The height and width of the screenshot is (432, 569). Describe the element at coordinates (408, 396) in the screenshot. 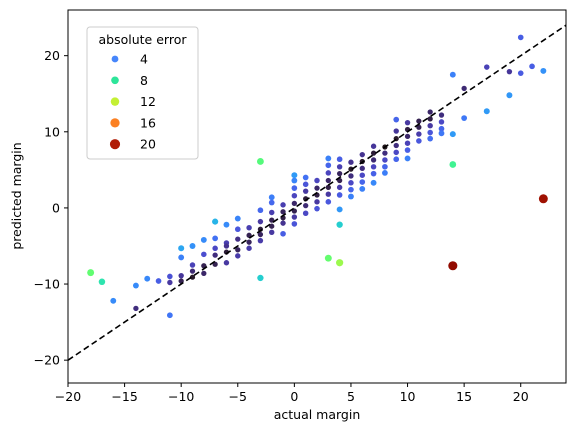

I see `x-tick-label: 10` at that location.